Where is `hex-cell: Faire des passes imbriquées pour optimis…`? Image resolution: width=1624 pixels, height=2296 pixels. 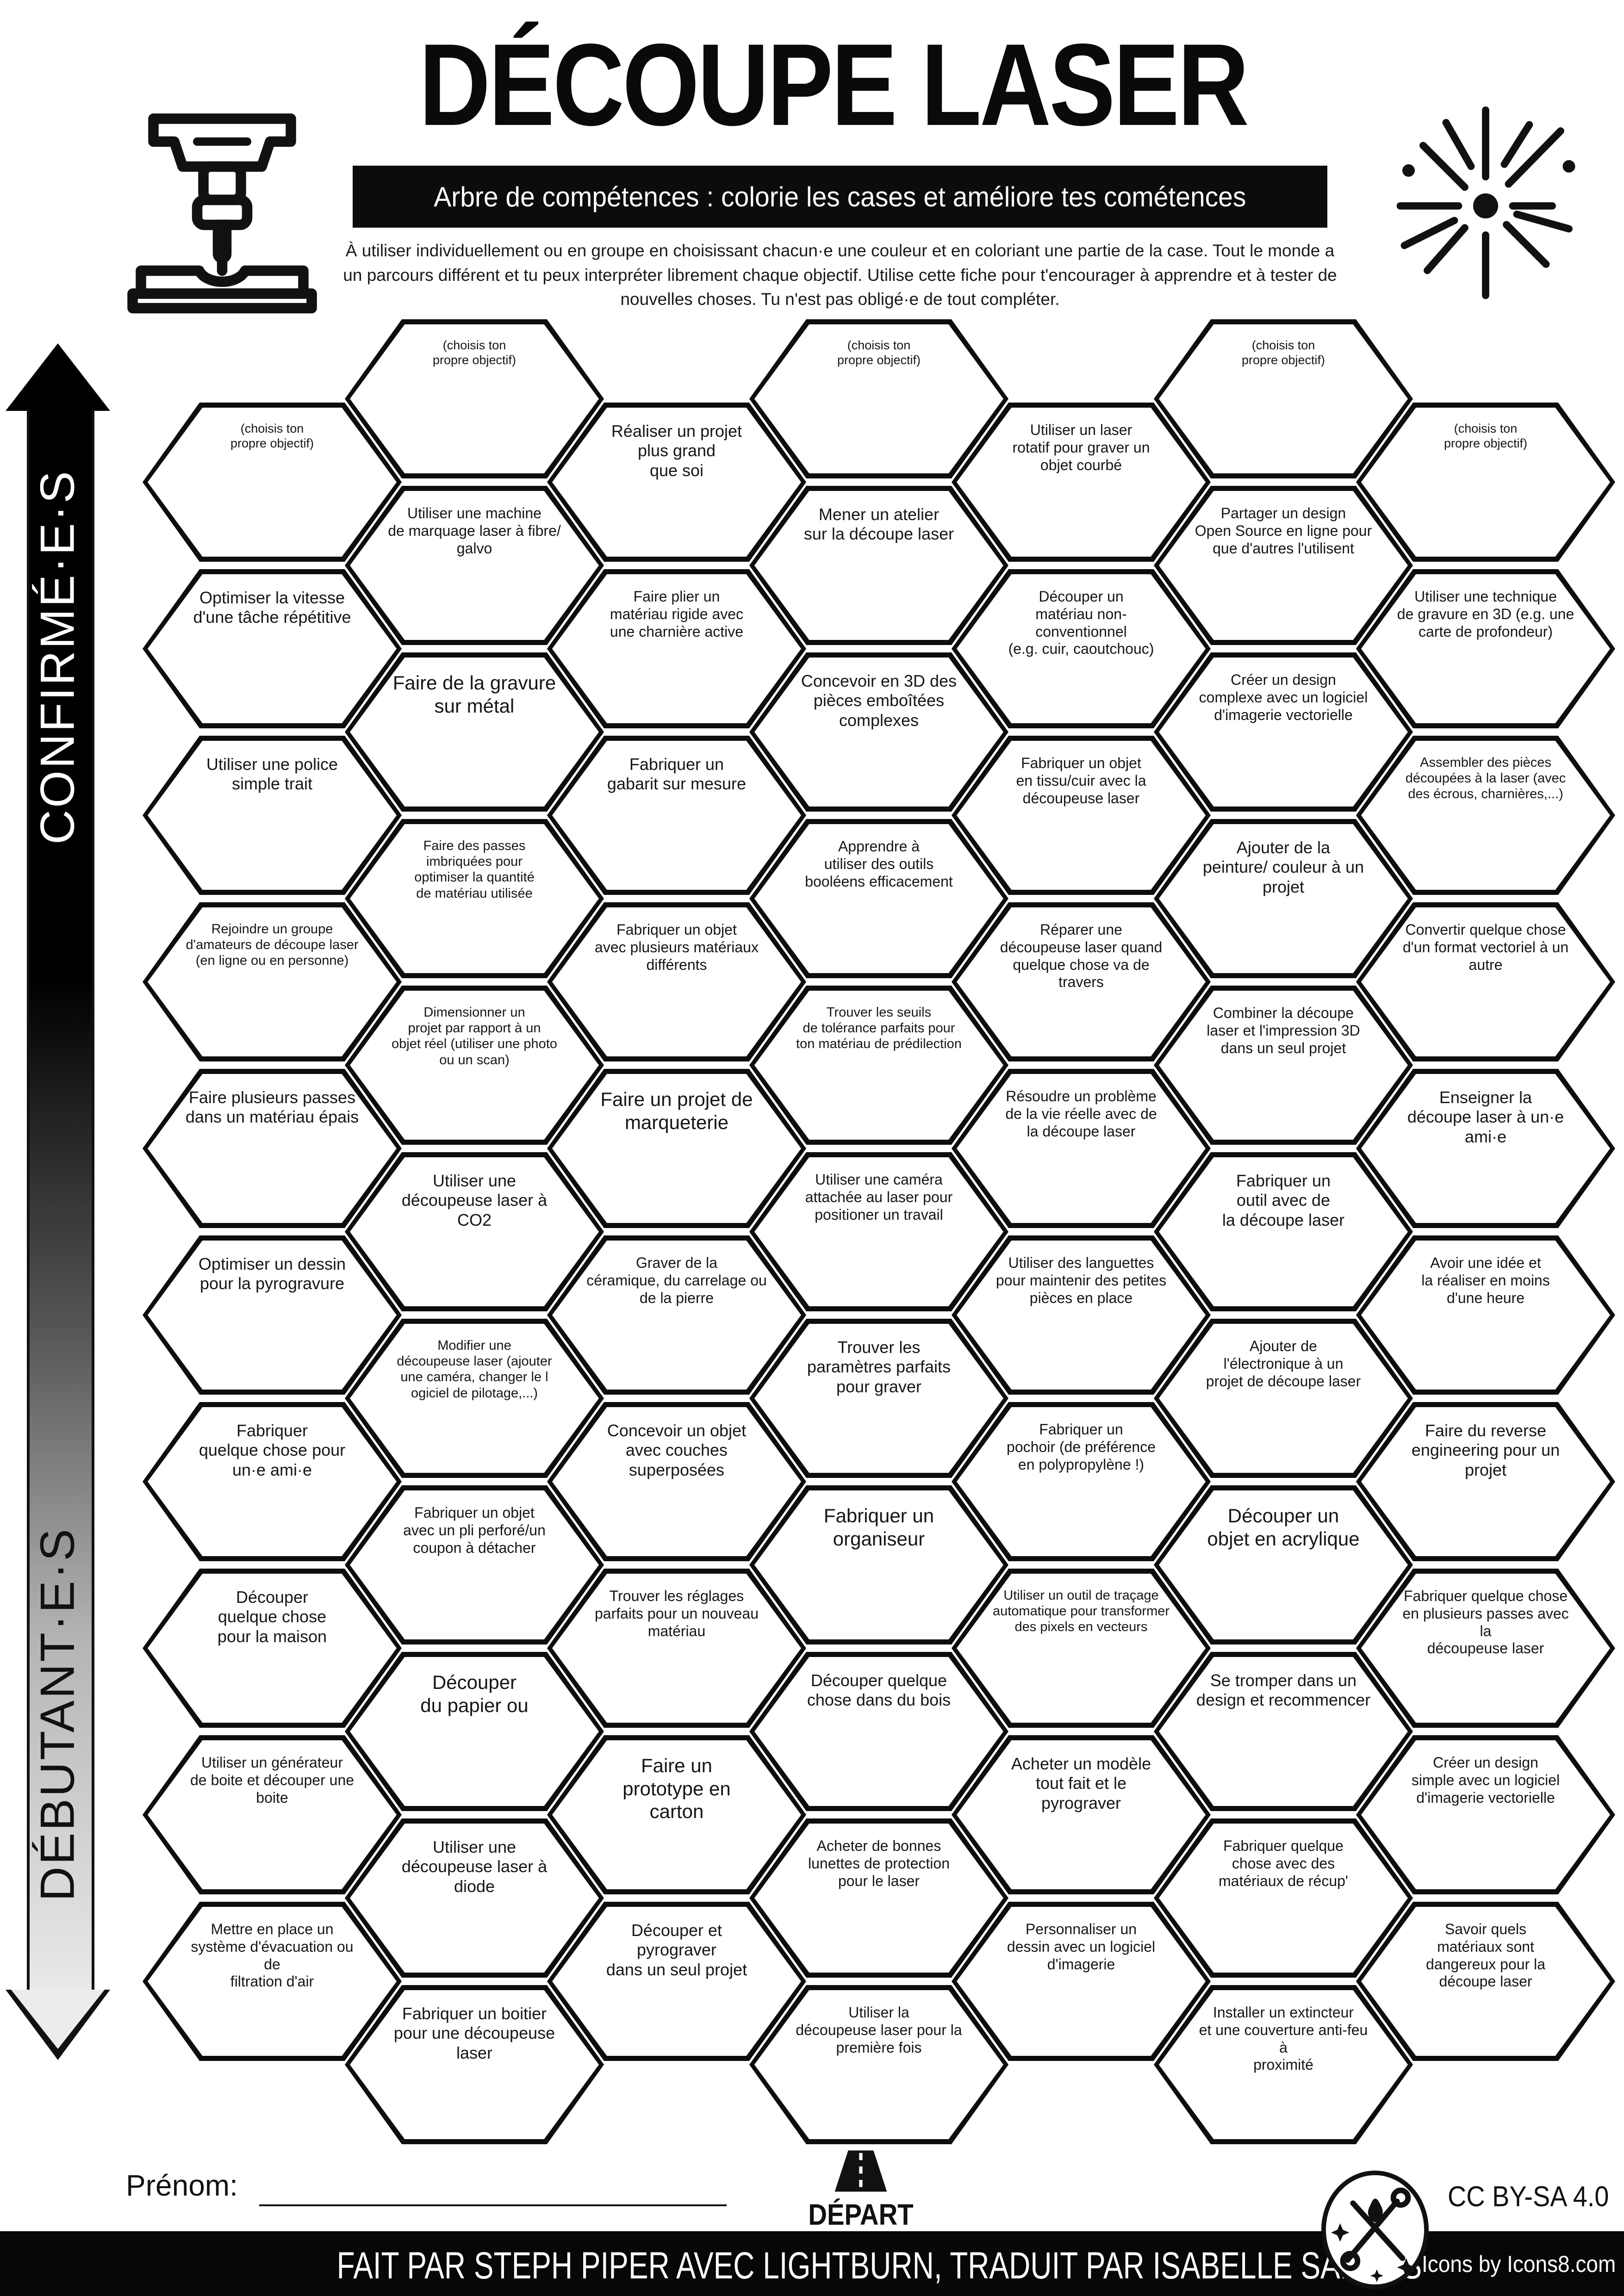 hex-cell: Faire des passes imbriquées pour optimis… is located at coordinates (474, 899).